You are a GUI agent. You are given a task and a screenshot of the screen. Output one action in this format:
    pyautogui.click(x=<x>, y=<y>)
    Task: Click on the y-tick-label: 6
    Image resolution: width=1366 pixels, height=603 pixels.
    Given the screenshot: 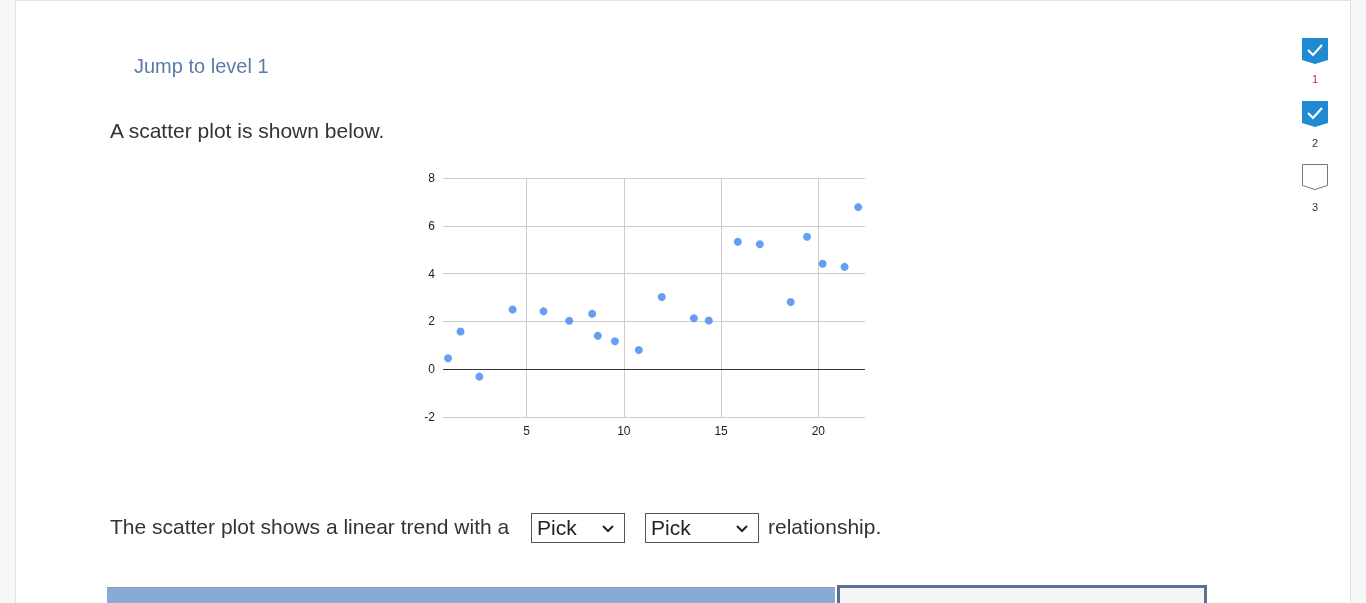 What is the action you would take?
    pyautogui.click(x=432, y=225)
    